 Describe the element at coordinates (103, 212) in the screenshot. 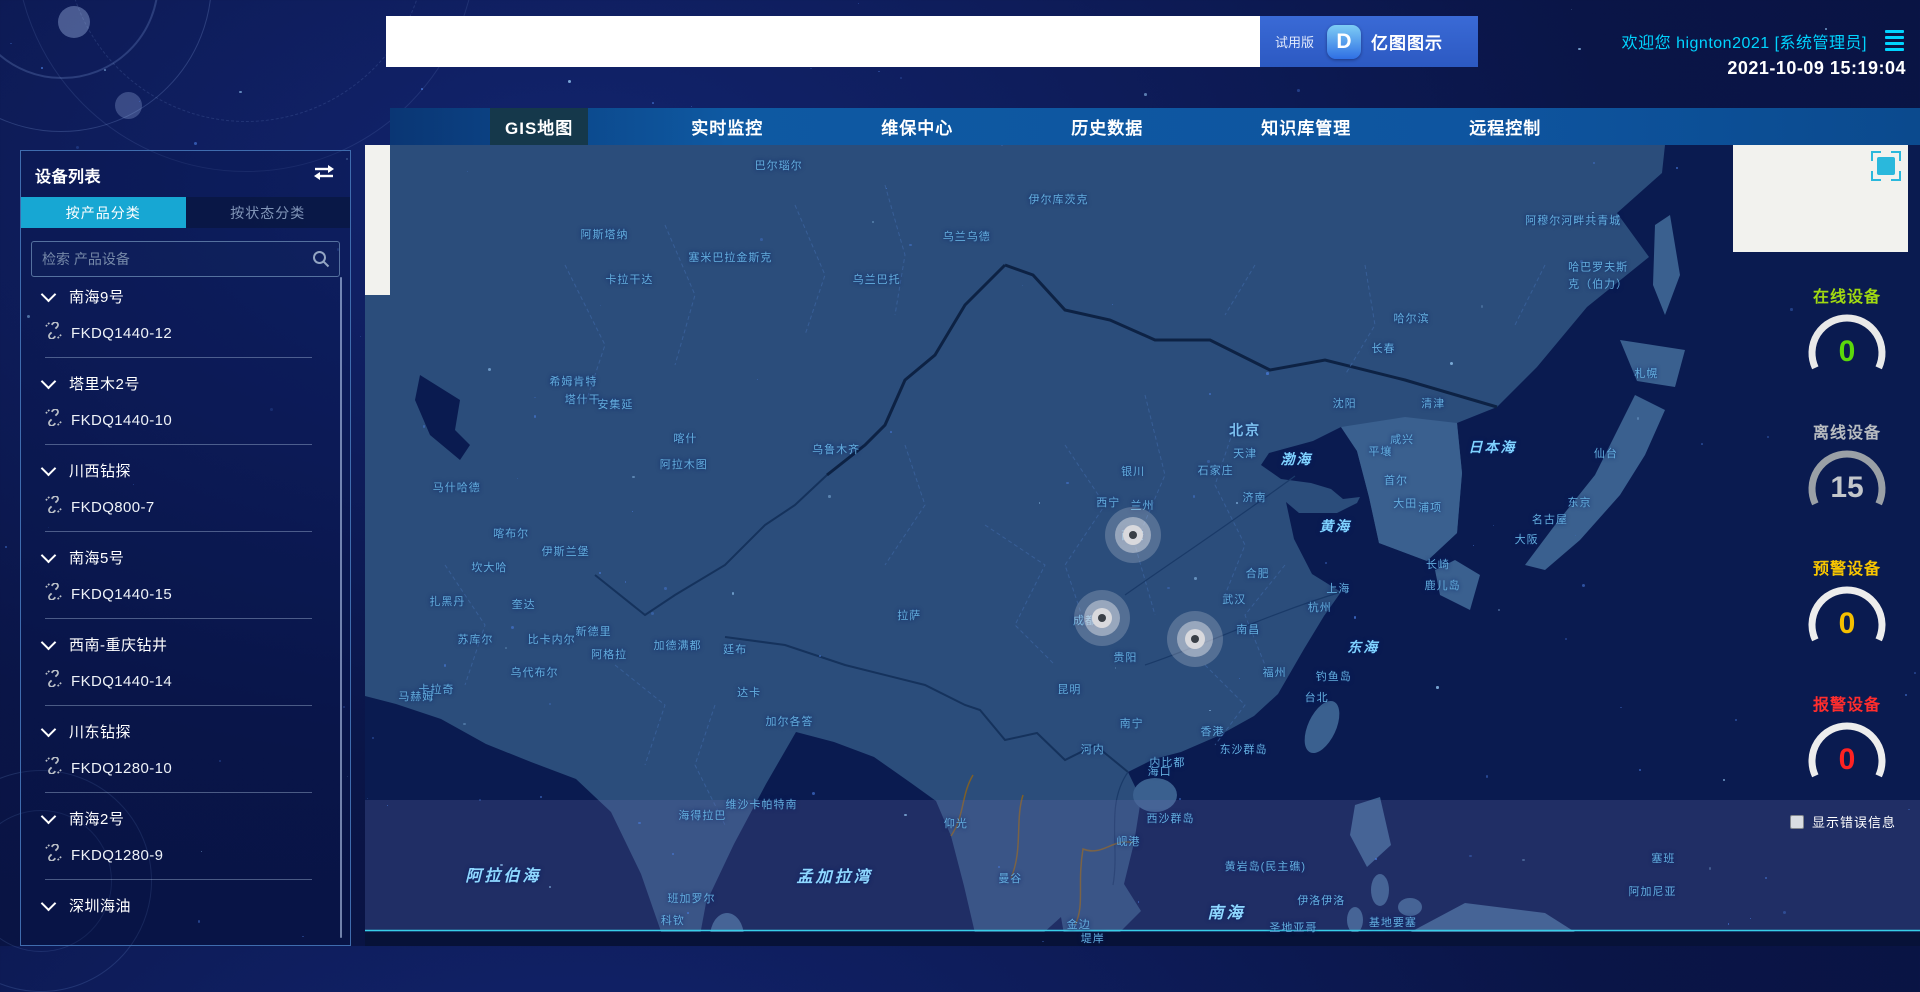

I see `sidebar-tab-1: 按产品分类` at that location.